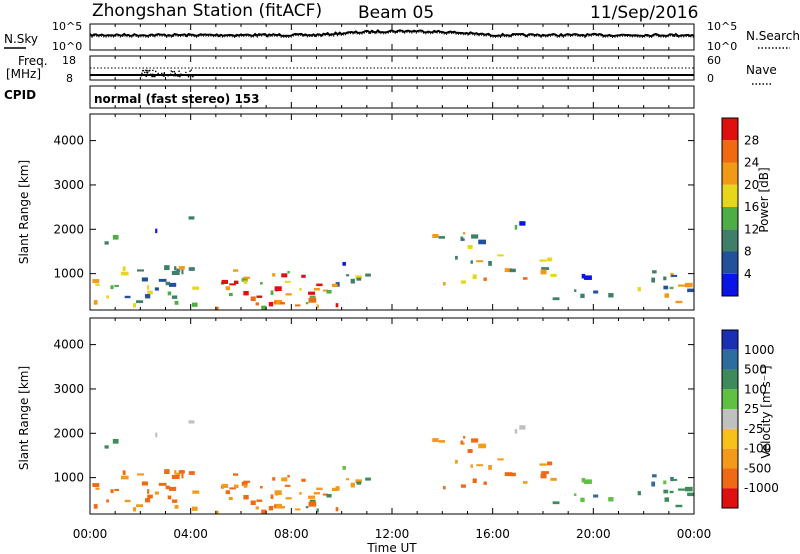 Image resolution: width=800 pixels, height=554 pixels. I want to click on nsearch-tick-top: 10^5, so click(722, 26).